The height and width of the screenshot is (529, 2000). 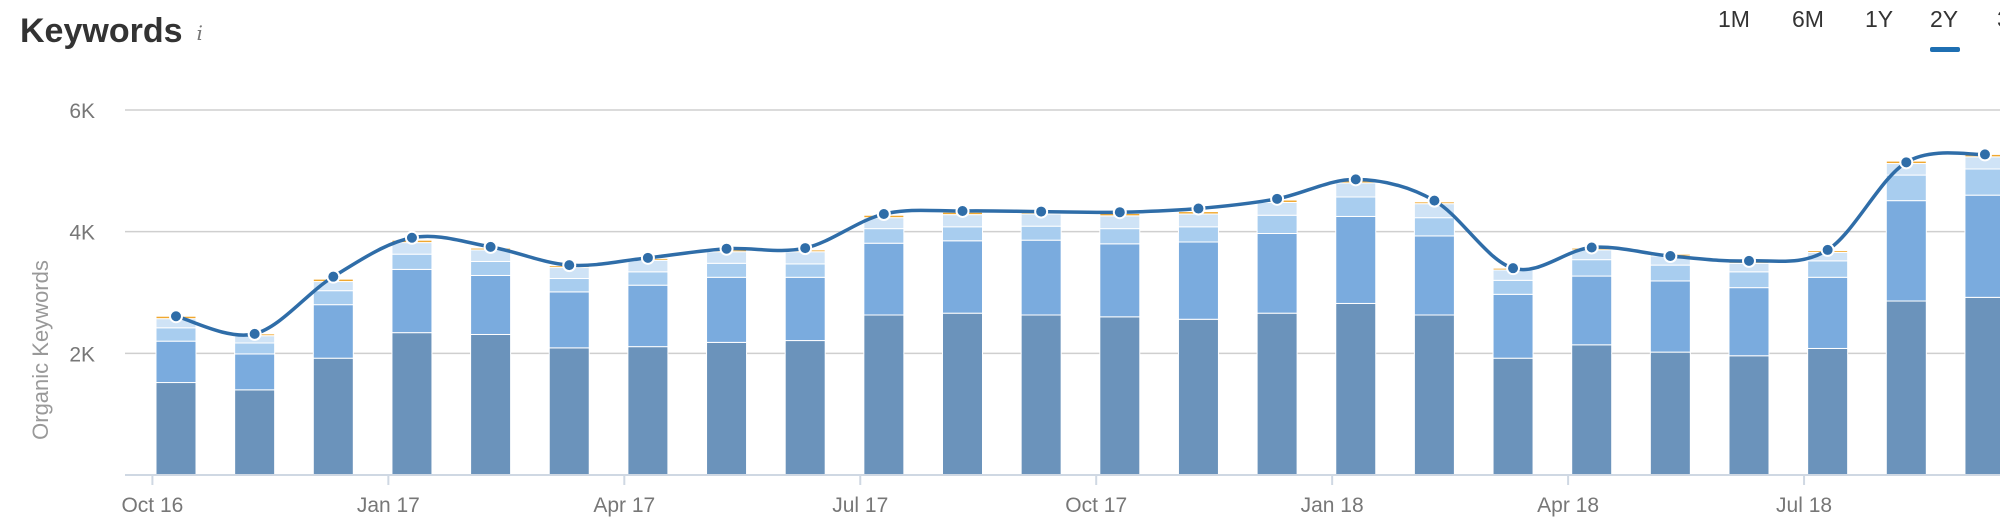 What do you see at coordinates (1944, 19) in the screenshot?
I see `range-2y-button: 2Y` at bounding box center [1944, 19].